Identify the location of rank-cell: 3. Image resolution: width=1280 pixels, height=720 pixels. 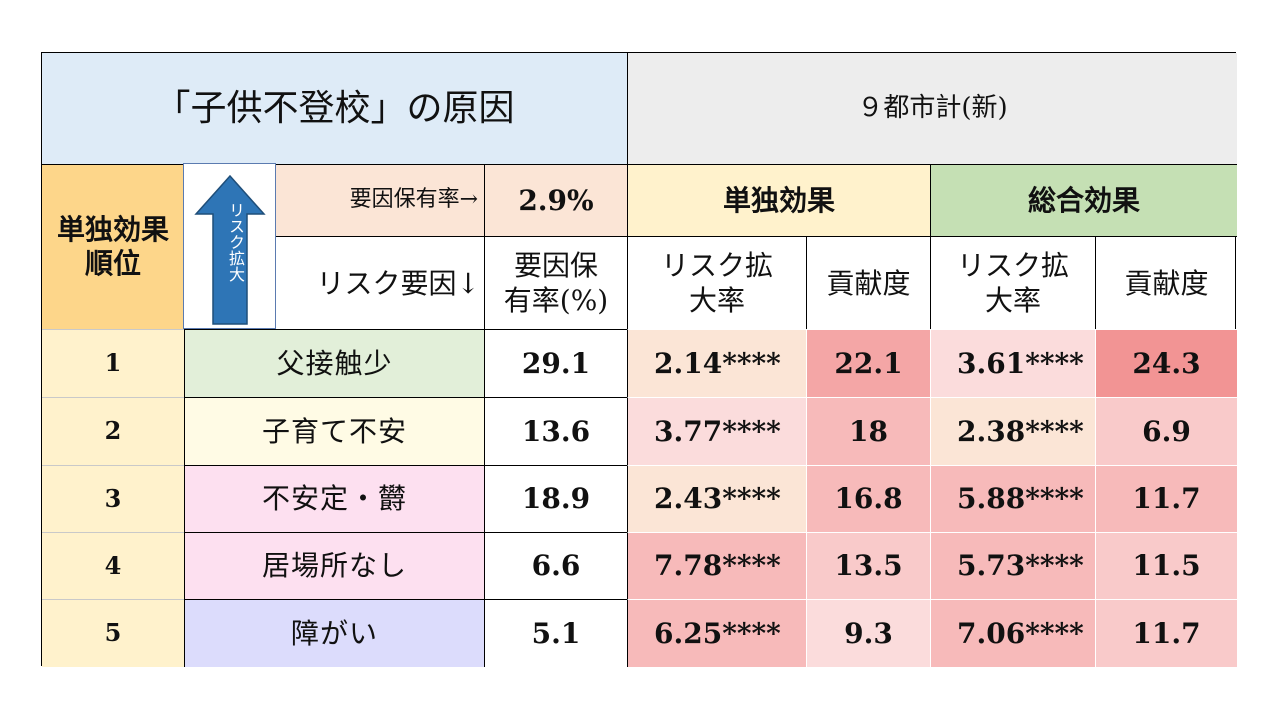
(113, 498).